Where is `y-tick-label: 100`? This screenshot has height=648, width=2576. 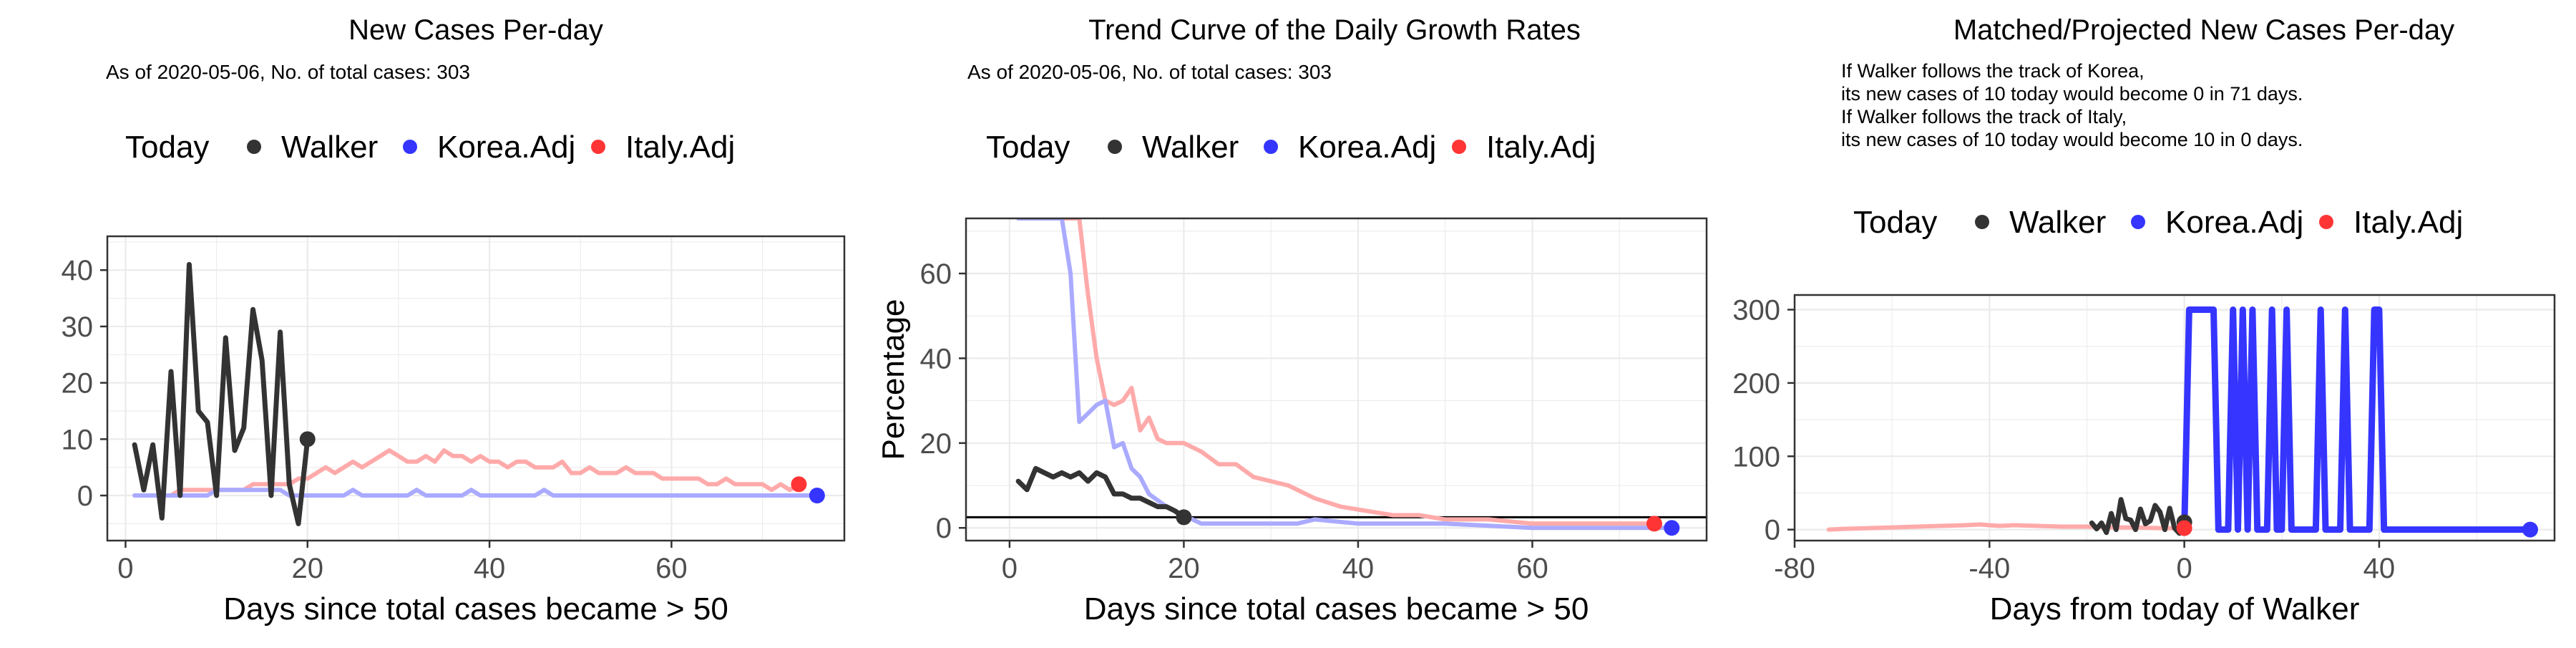 y-tick-label: 100 is located at coordinates (1756, 457).